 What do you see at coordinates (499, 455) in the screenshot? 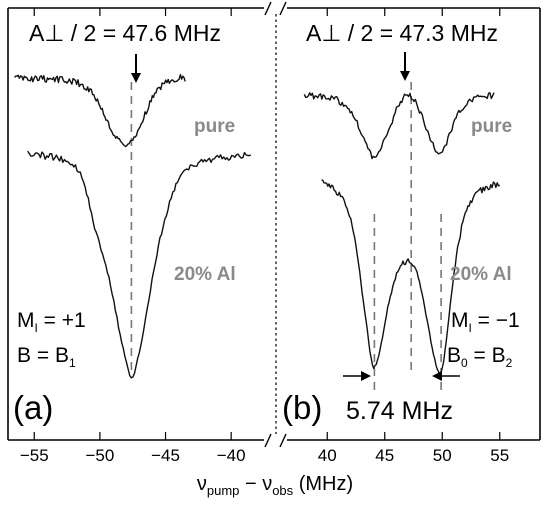
I see `x-tick-label: 55` at bounding box center [499, 455].